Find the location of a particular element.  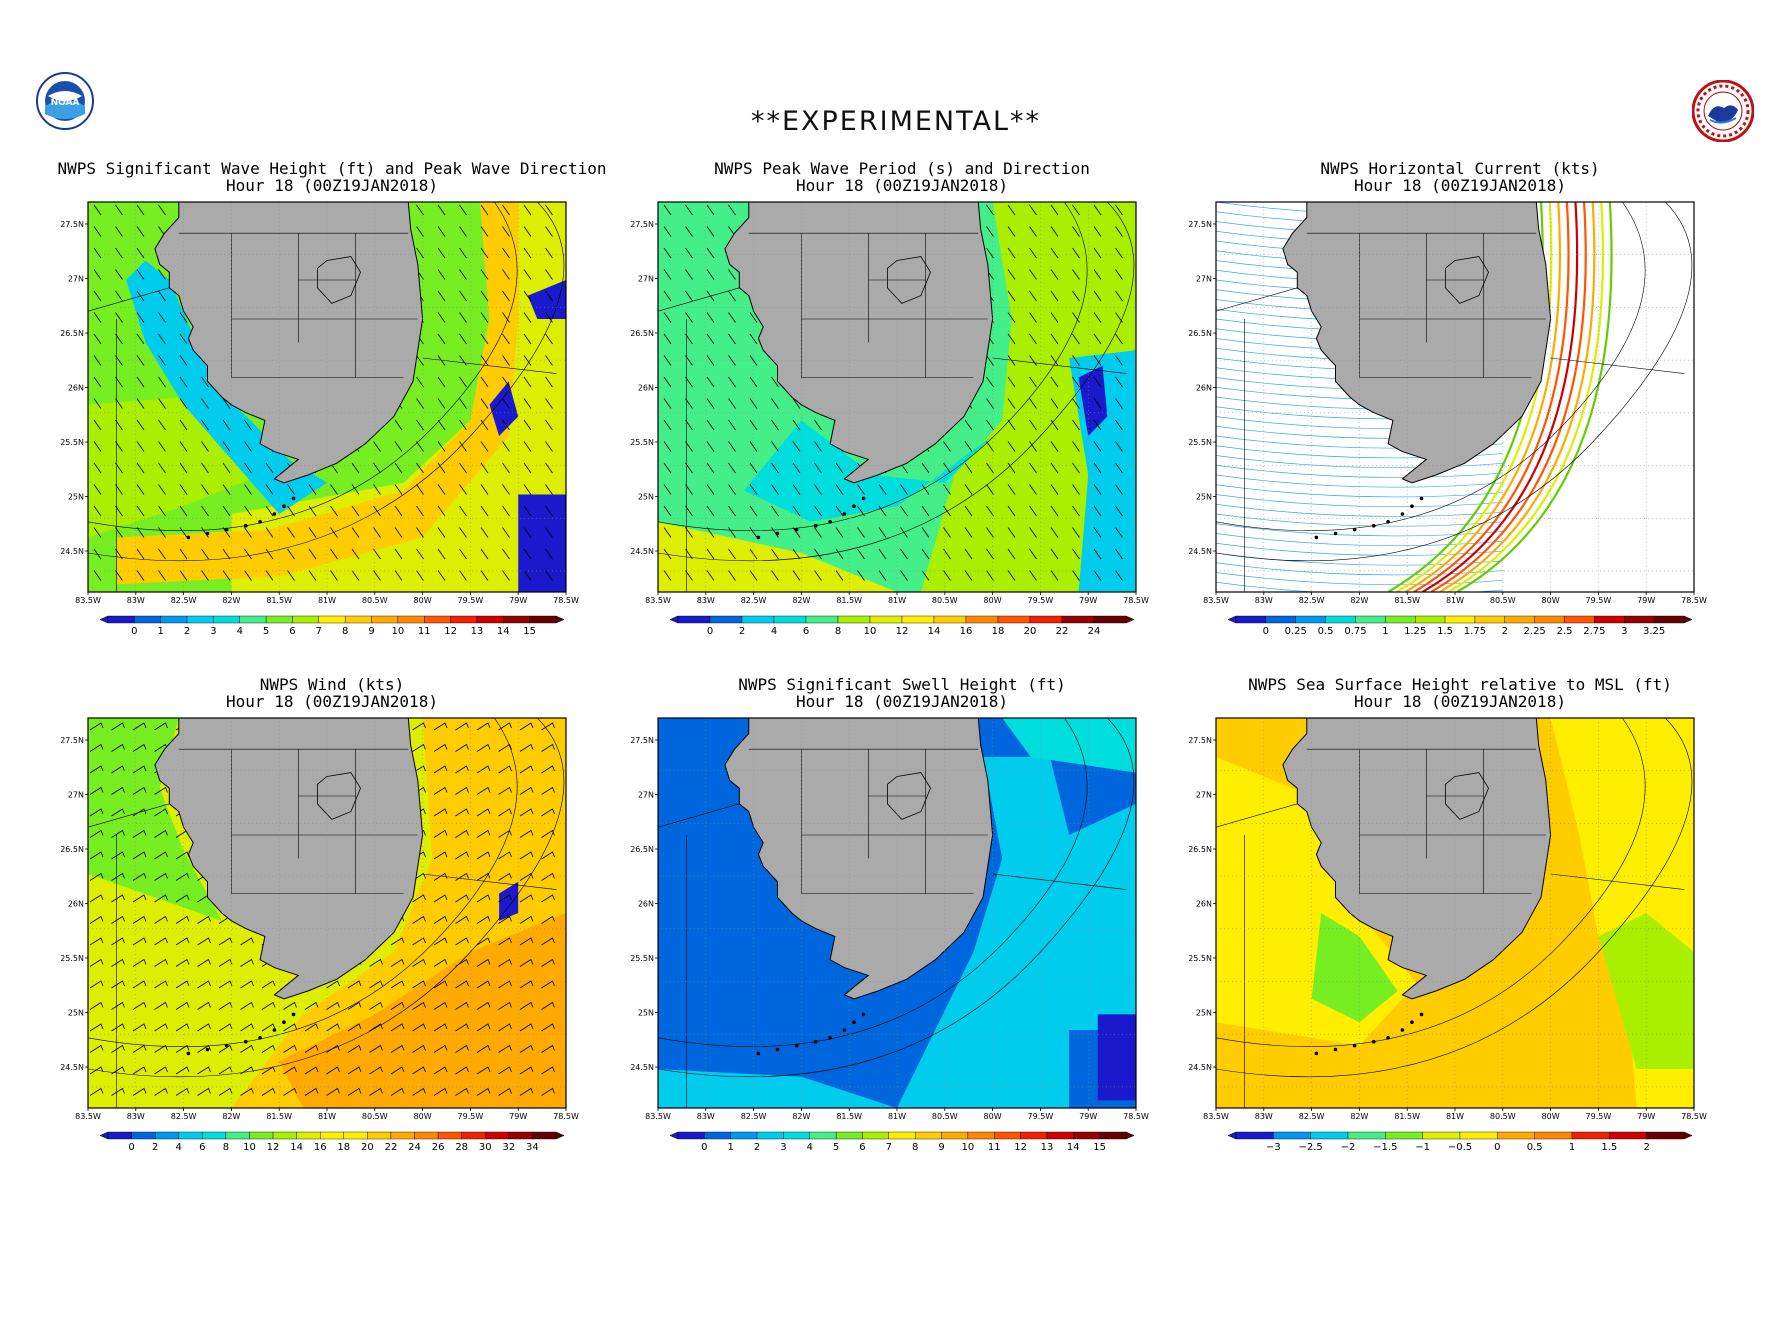

lat-tick-label: 25N is located at coordinates (1204, 497).